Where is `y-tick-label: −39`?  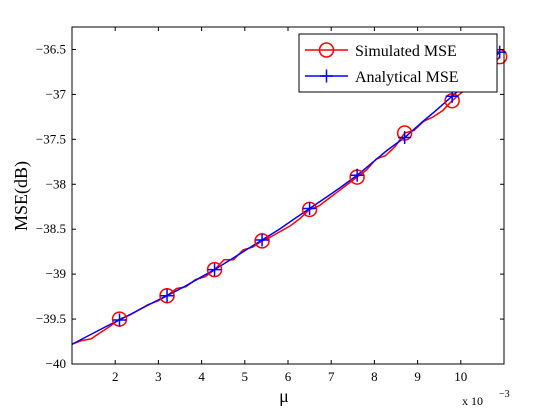 y-tick-label: −39 is located at coordinates (56, 273).